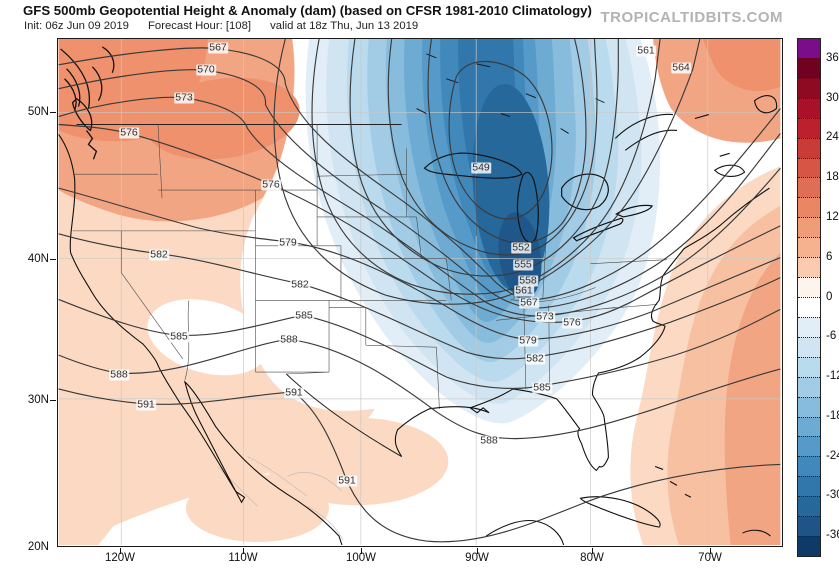  I want to click on bahamas-islands, so click(673, 481).